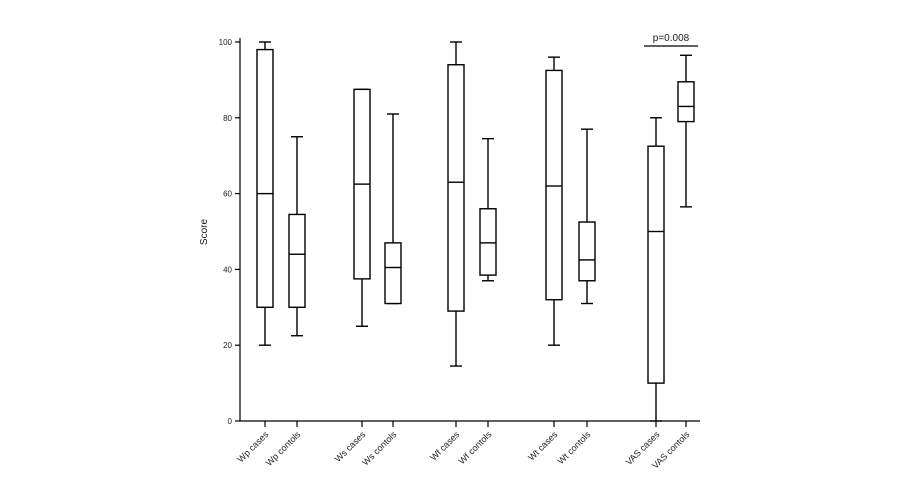  Describe the element at coordinates (445, 446) in the screenshot. I see `category-label: Wf cases` at that location.